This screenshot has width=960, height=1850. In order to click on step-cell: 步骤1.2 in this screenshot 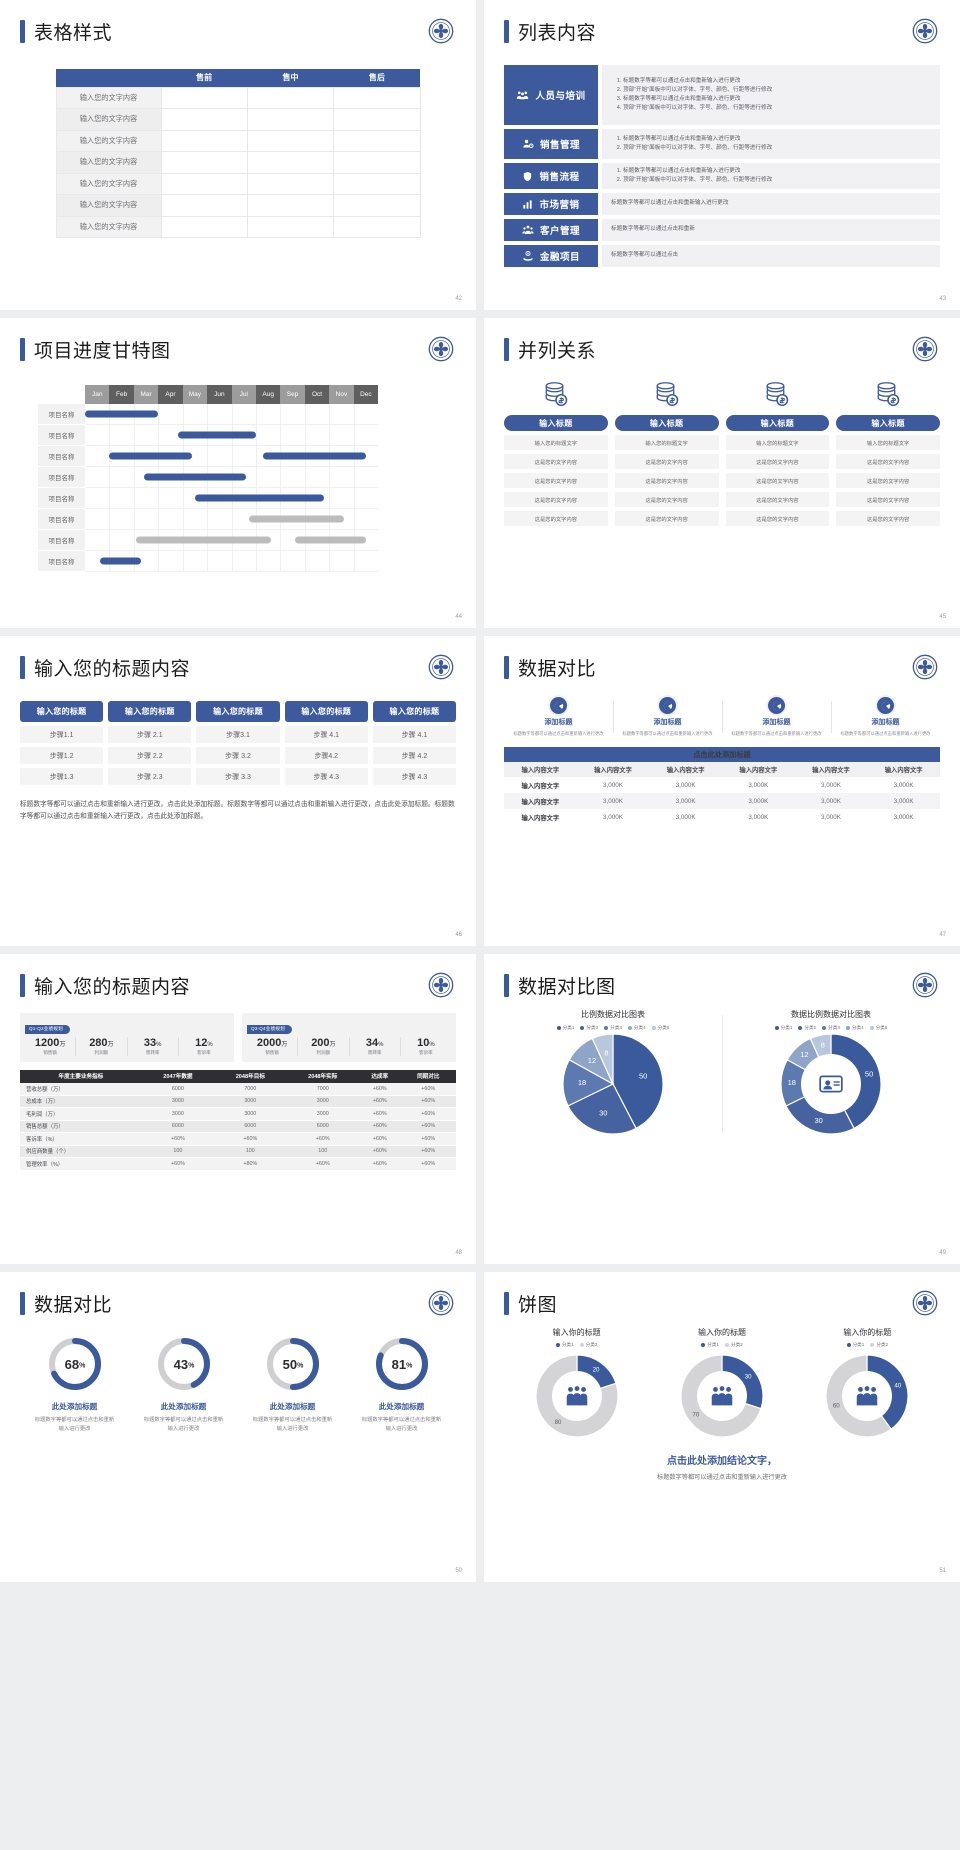, I will do `click(62, 755)`.